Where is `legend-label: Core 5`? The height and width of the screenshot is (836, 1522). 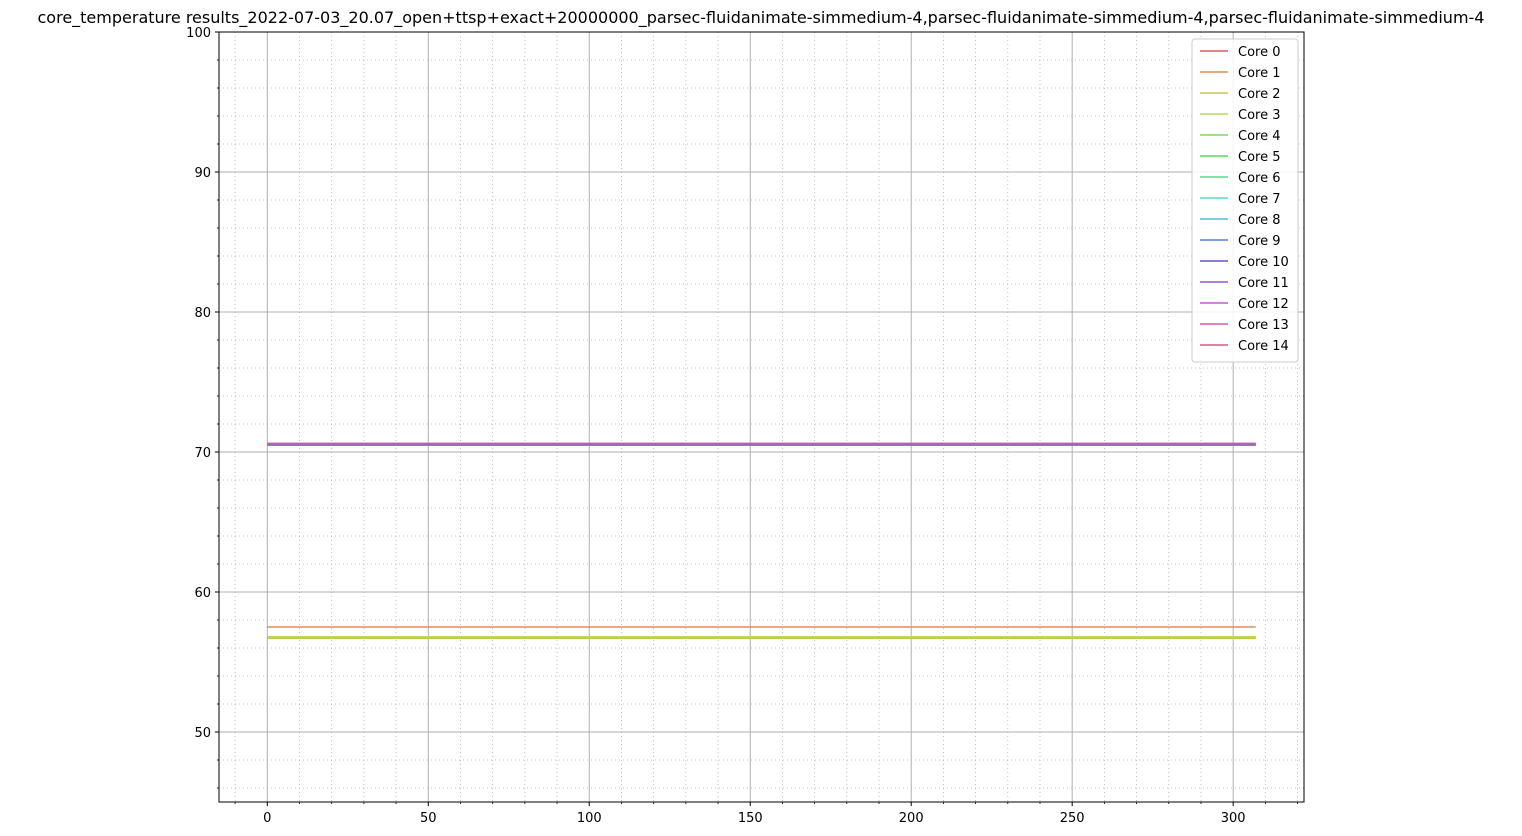 legend-label: Core 5 is located at coordinates (1259, 157).